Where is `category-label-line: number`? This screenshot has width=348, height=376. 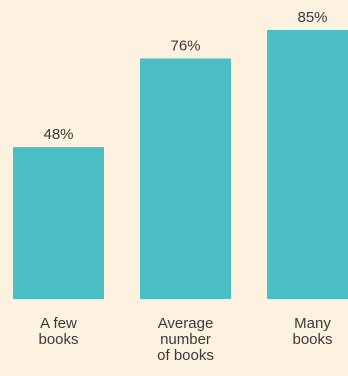 category-label-line: number is located at coordinates (185, 339).